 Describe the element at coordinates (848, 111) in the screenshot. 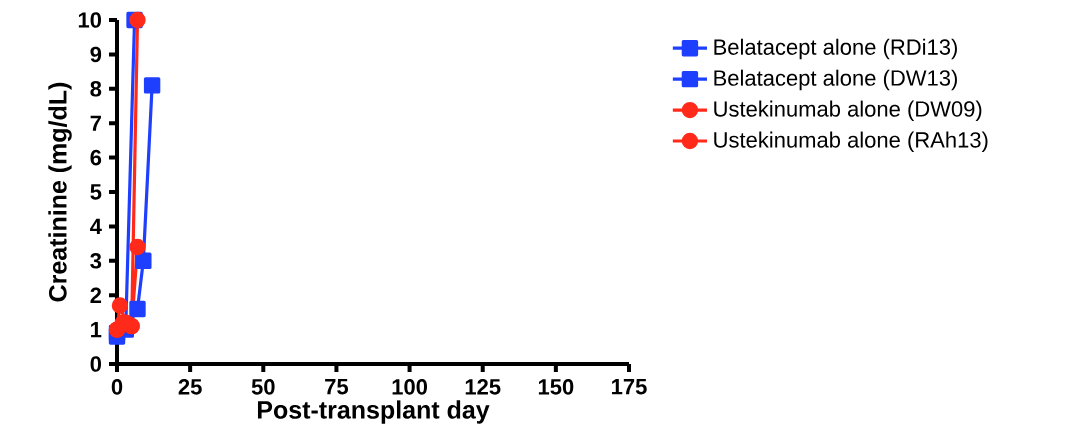

I see `legend-label: Ustekinumab alone (DW09)` at that location.